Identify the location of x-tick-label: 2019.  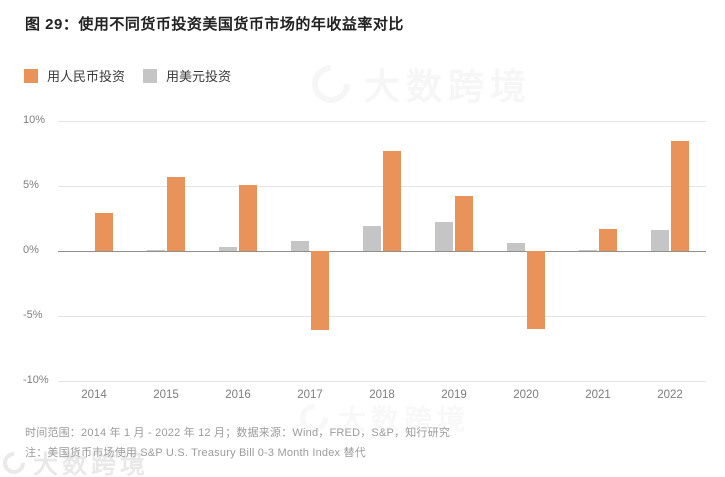
(454, 395).